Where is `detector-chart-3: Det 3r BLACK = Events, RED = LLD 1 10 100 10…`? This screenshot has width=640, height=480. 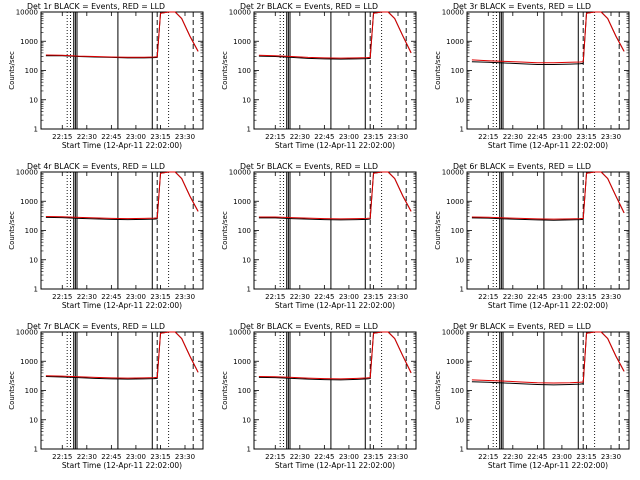
detector-chart-3: Det 3r BLACK = Events, RED = LLD 1 10 100 10… is located at coordinates (532, 76).